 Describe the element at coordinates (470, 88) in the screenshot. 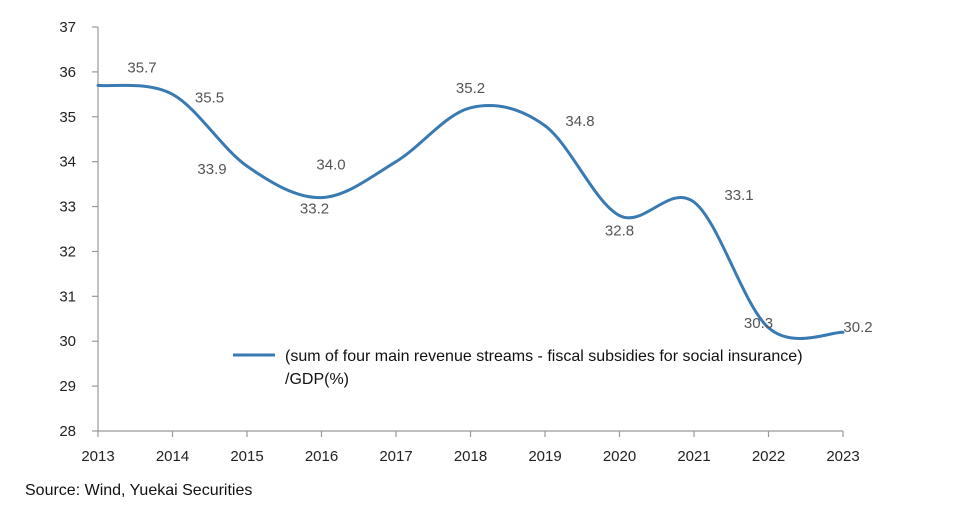

I see `data-label: 35.2` at that location.